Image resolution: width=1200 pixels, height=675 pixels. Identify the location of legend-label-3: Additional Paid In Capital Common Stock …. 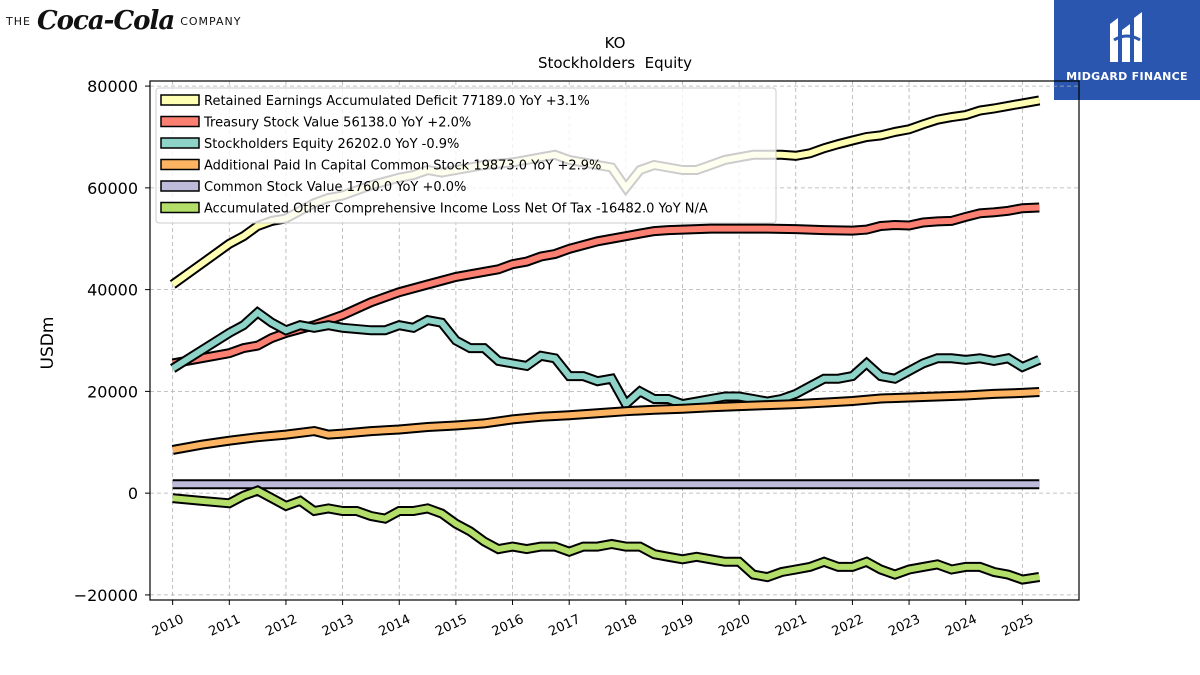
(402, 166).